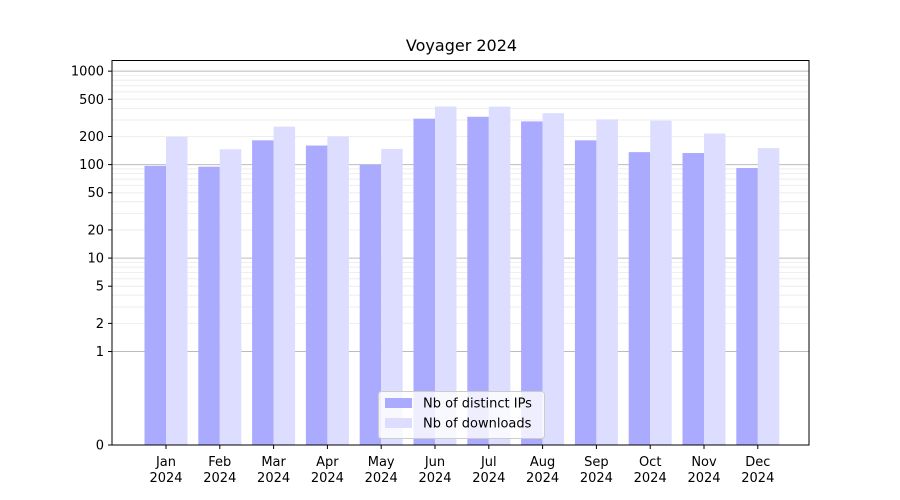 This screenshot has width=900, height=500. What do you see at coordinates (768, 297) in the screenshot?
I see `bar-downloads-dec` at bounding box center [768, 297].